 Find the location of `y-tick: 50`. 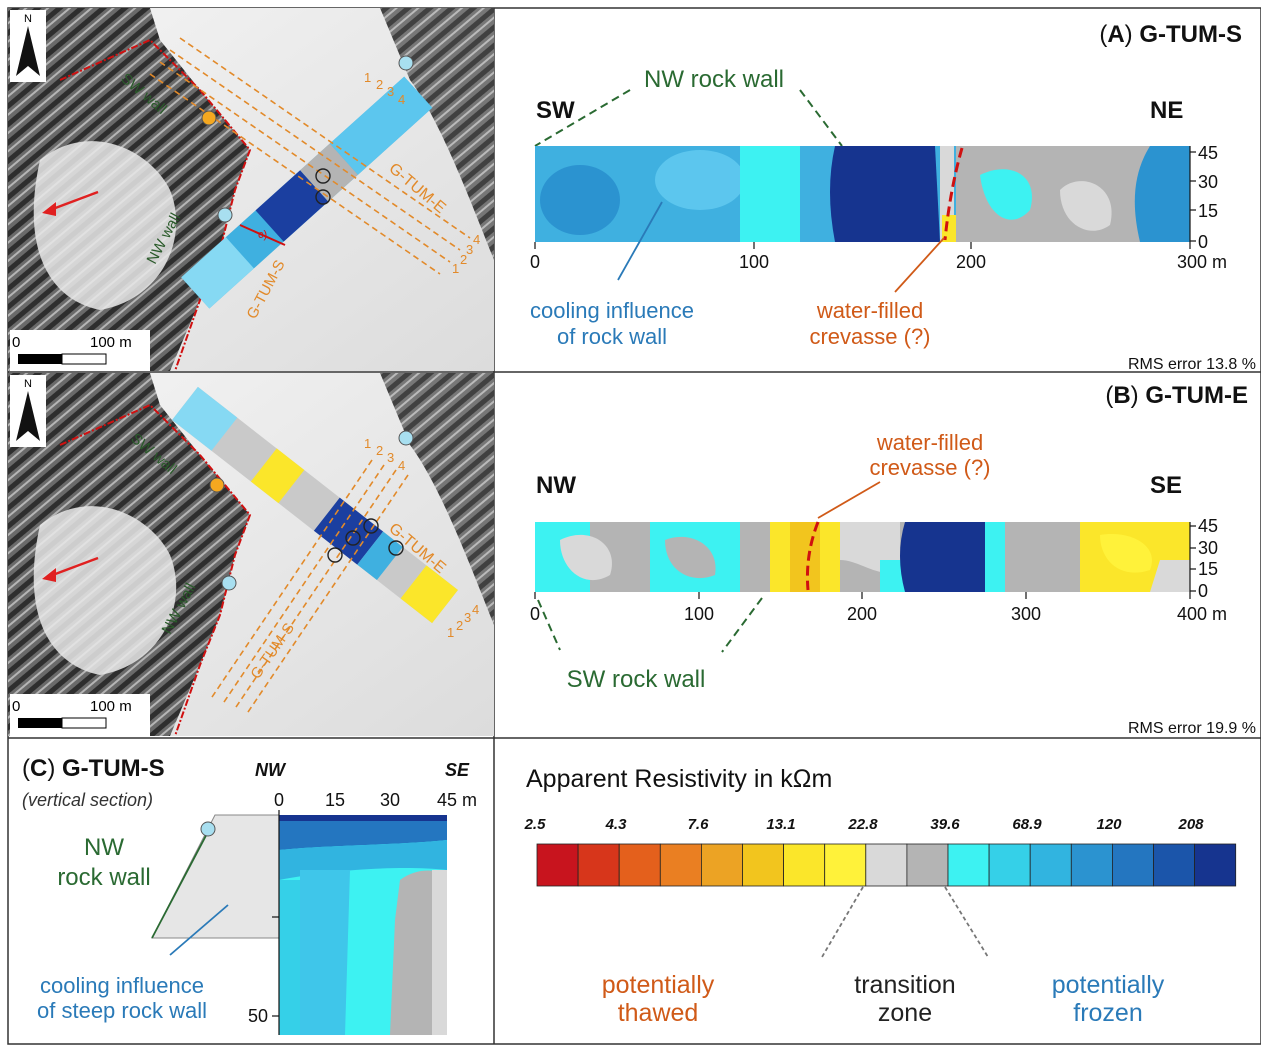

y-tick: 50 is located at coordinates (258, 1016).